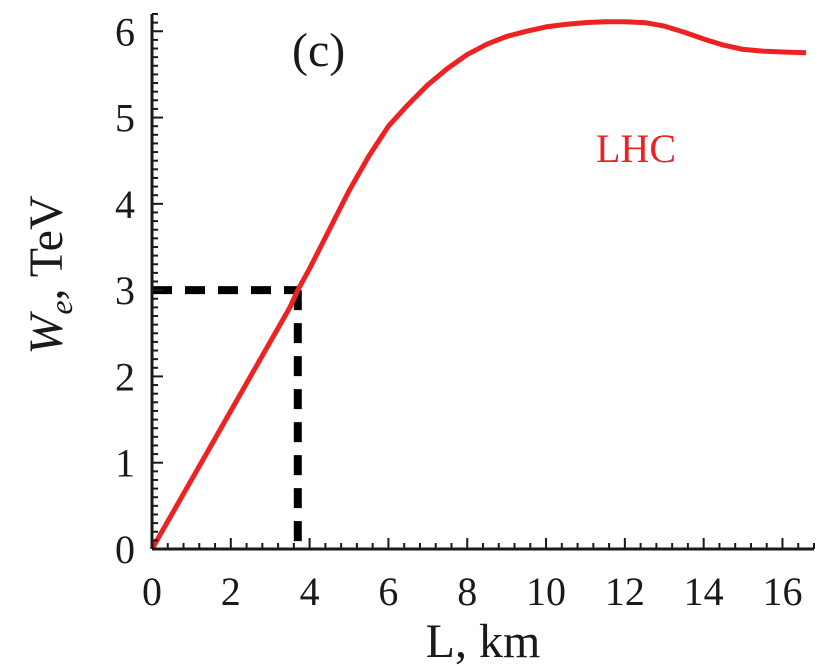 This screenshot has width=817, height=666. I want to click on y-axis-title-rest: , TeV, so click(46, 247).